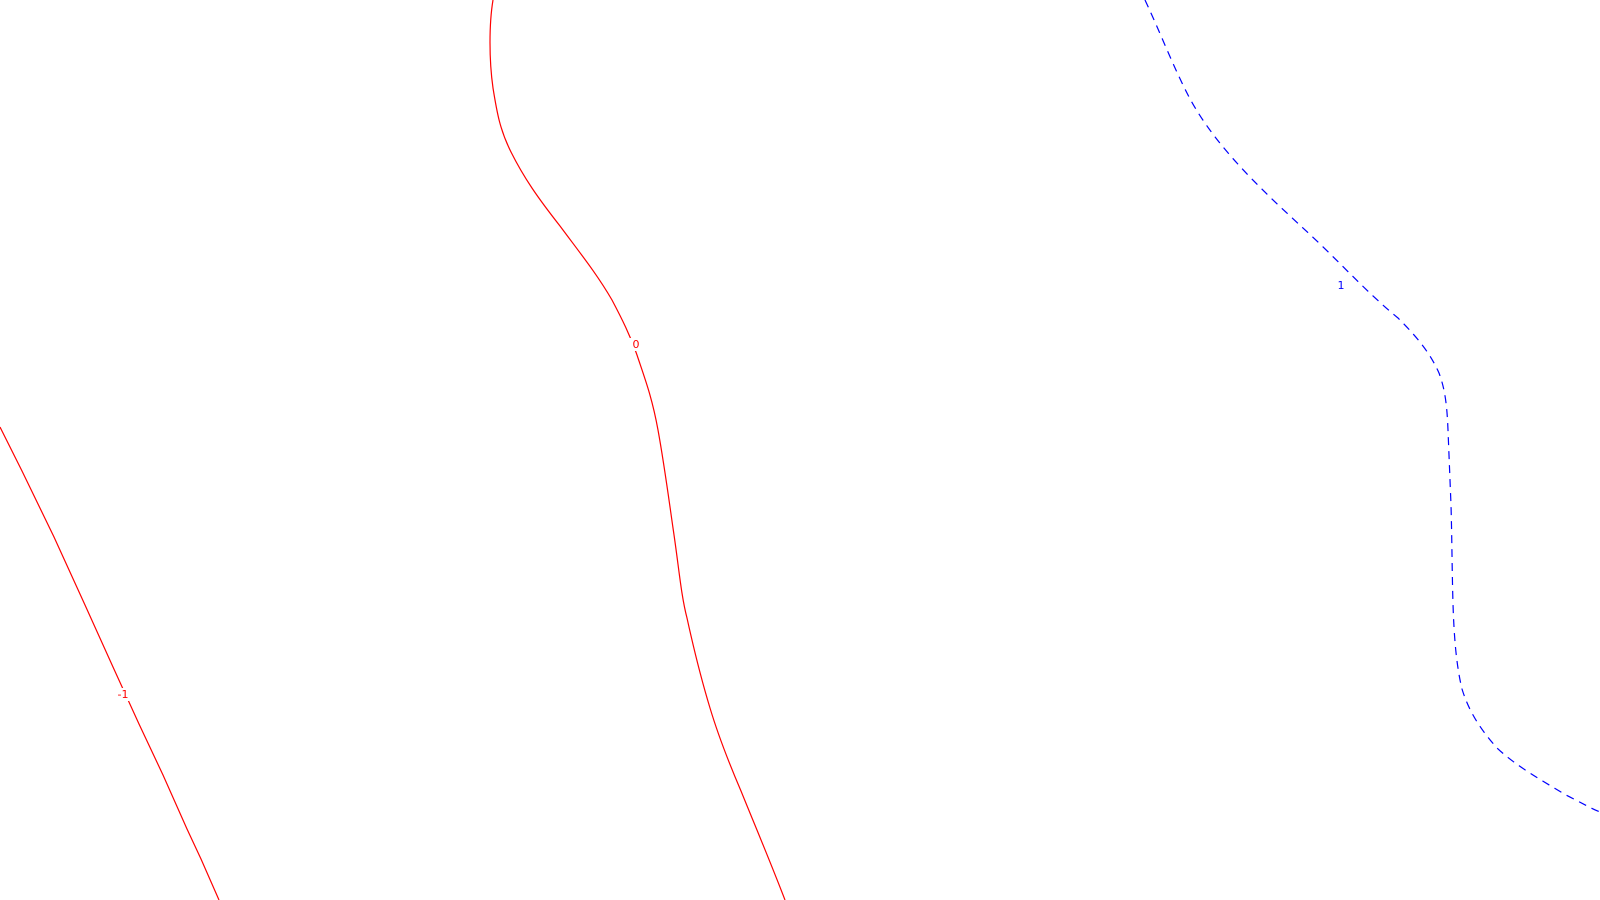  I want to click on contour-label-plus-1: 1, so click(1341, 285).